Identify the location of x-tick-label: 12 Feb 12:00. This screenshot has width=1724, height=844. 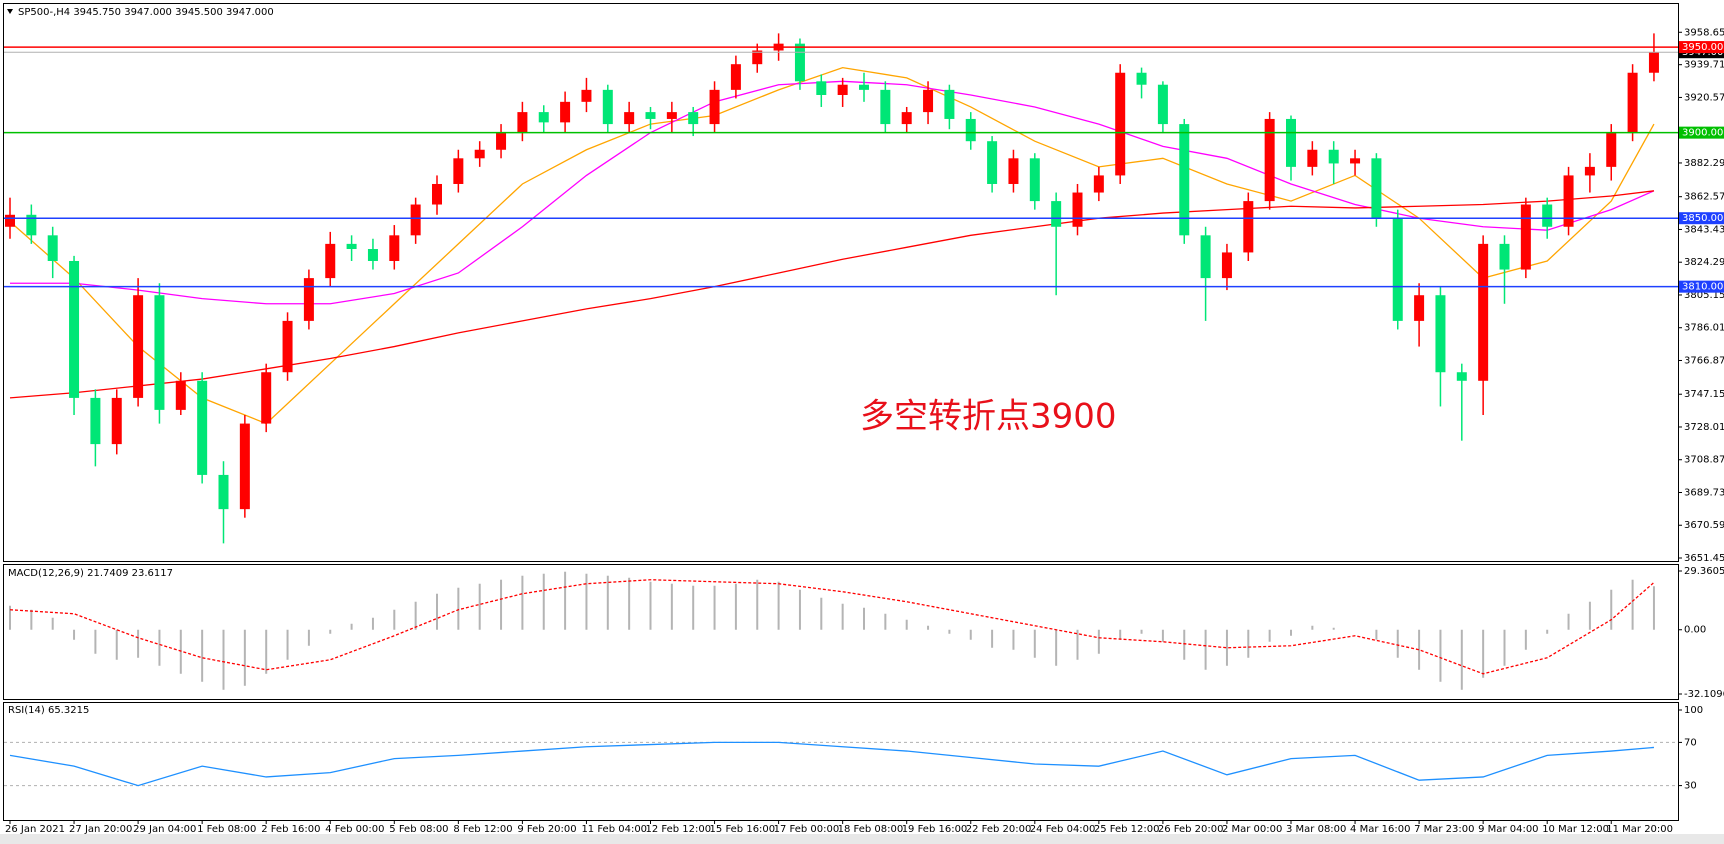
(679, 829).